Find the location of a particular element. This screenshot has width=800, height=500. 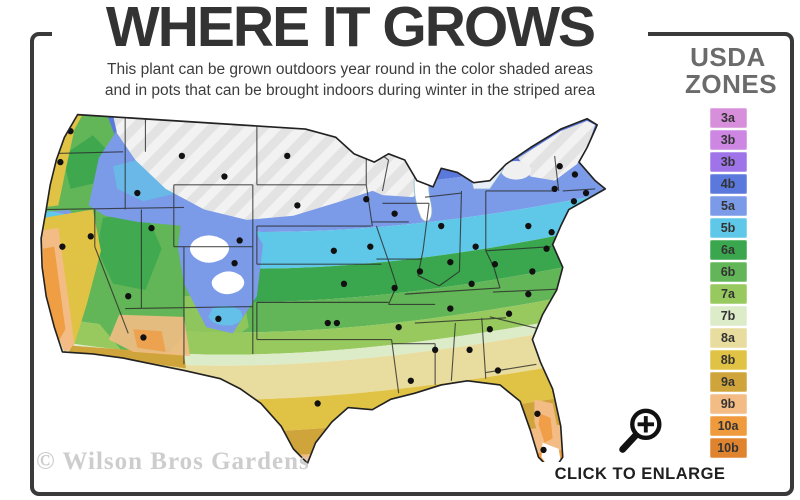

legend-zone-chip: 5a is located at coordinates (728, 206).